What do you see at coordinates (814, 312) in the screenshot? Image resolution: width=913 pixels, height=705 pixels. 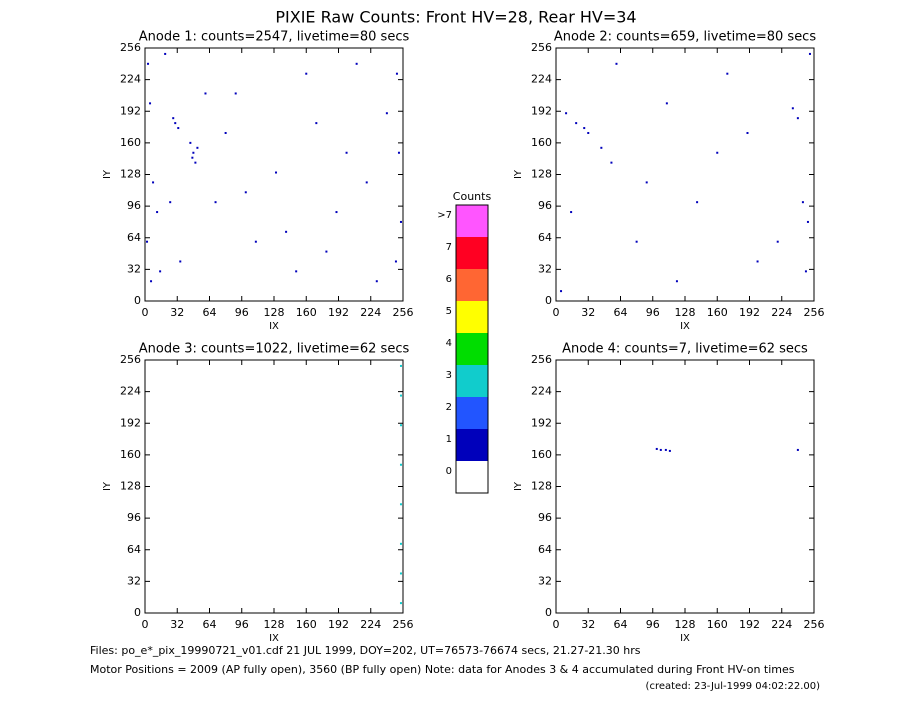 I see `x-tick-label: 256` at bounding box center [814, 312].